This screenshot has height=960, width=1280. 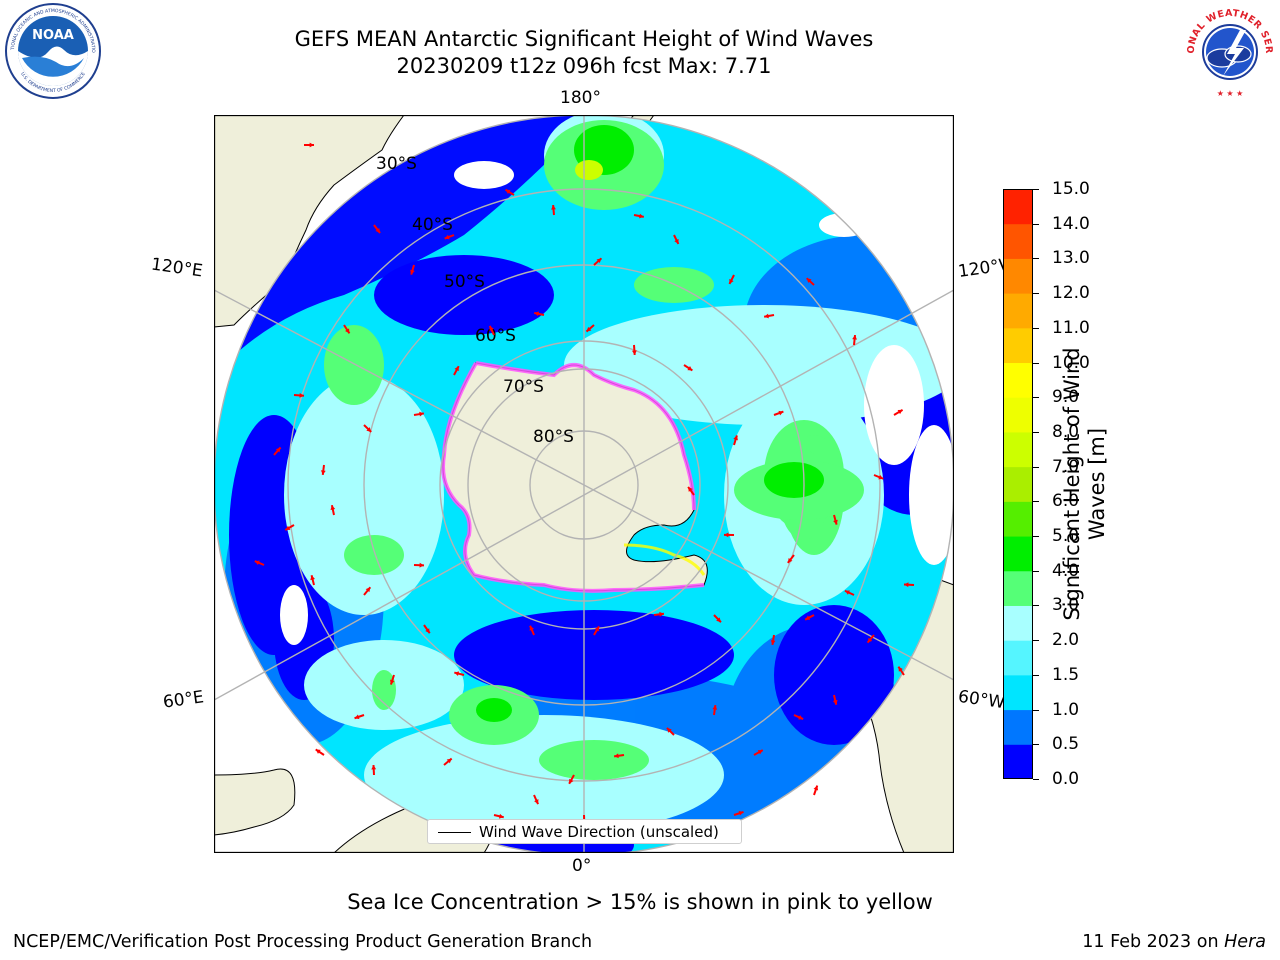 What do you see at coordinates (1229, 49) in the screenshot?
I see `nws-logo: NATIONAL WEATHER SERVICE ★ ★ ★` at bounding box center [1229, 49].